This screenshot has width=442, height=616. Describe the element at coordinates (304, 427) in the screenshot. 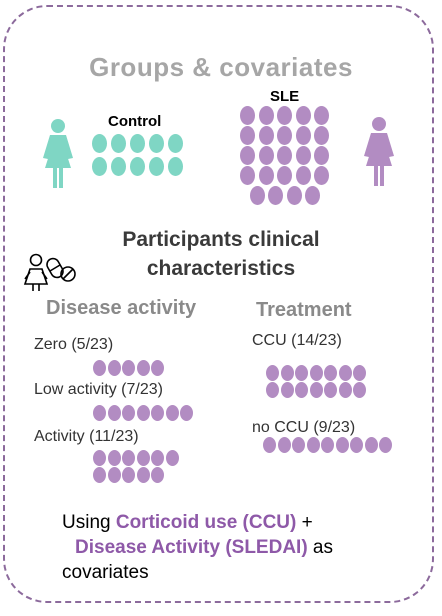

I see `no-ccu-label: no CCU (9/23)` at that location.